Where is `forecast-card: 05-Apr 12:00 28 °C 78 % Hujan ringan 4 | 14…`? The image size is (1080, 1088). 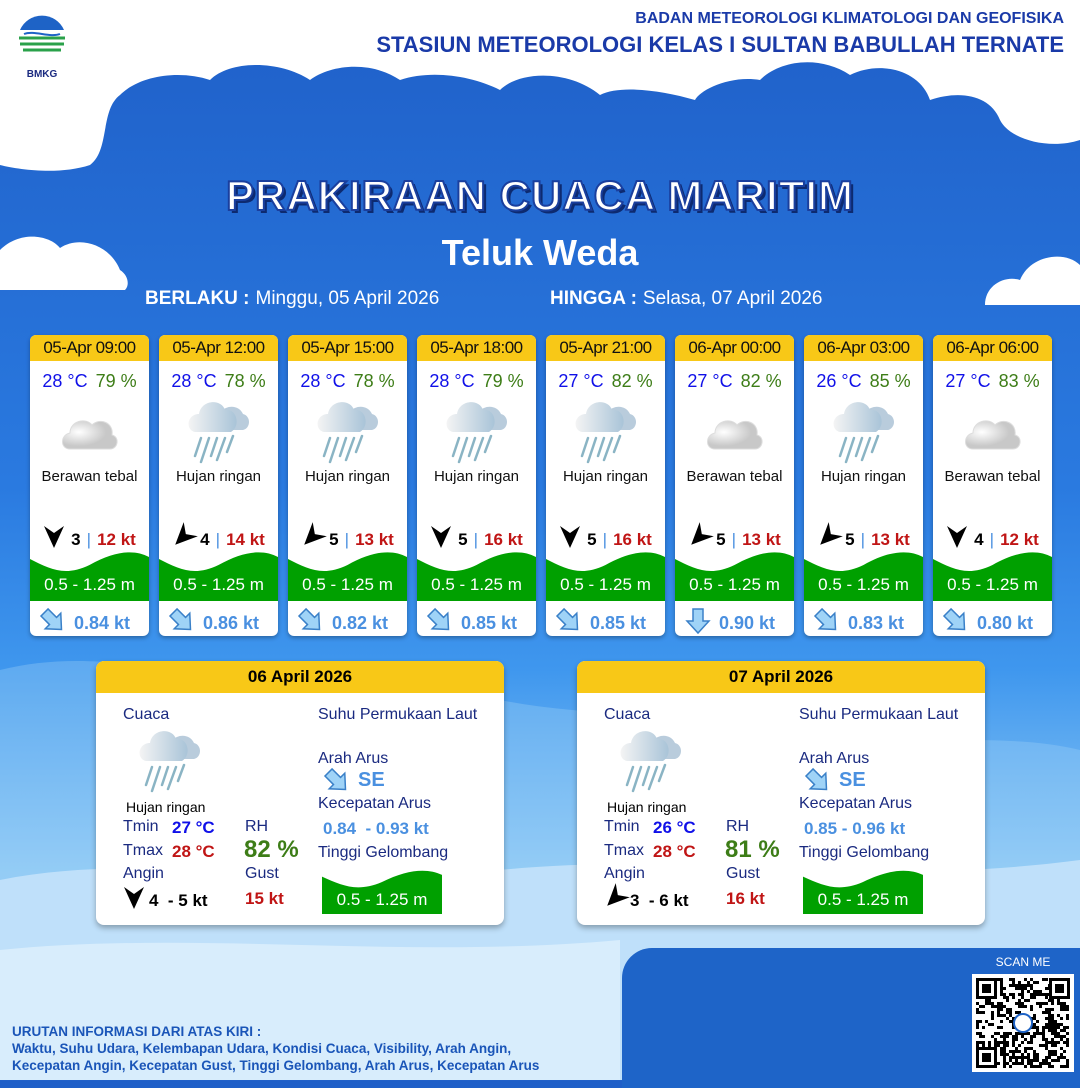 forecast-card: 05-Apr 12:00 28 °C 78 % Hujan ringan 4 | 14… is located at coordinates (218, 485).